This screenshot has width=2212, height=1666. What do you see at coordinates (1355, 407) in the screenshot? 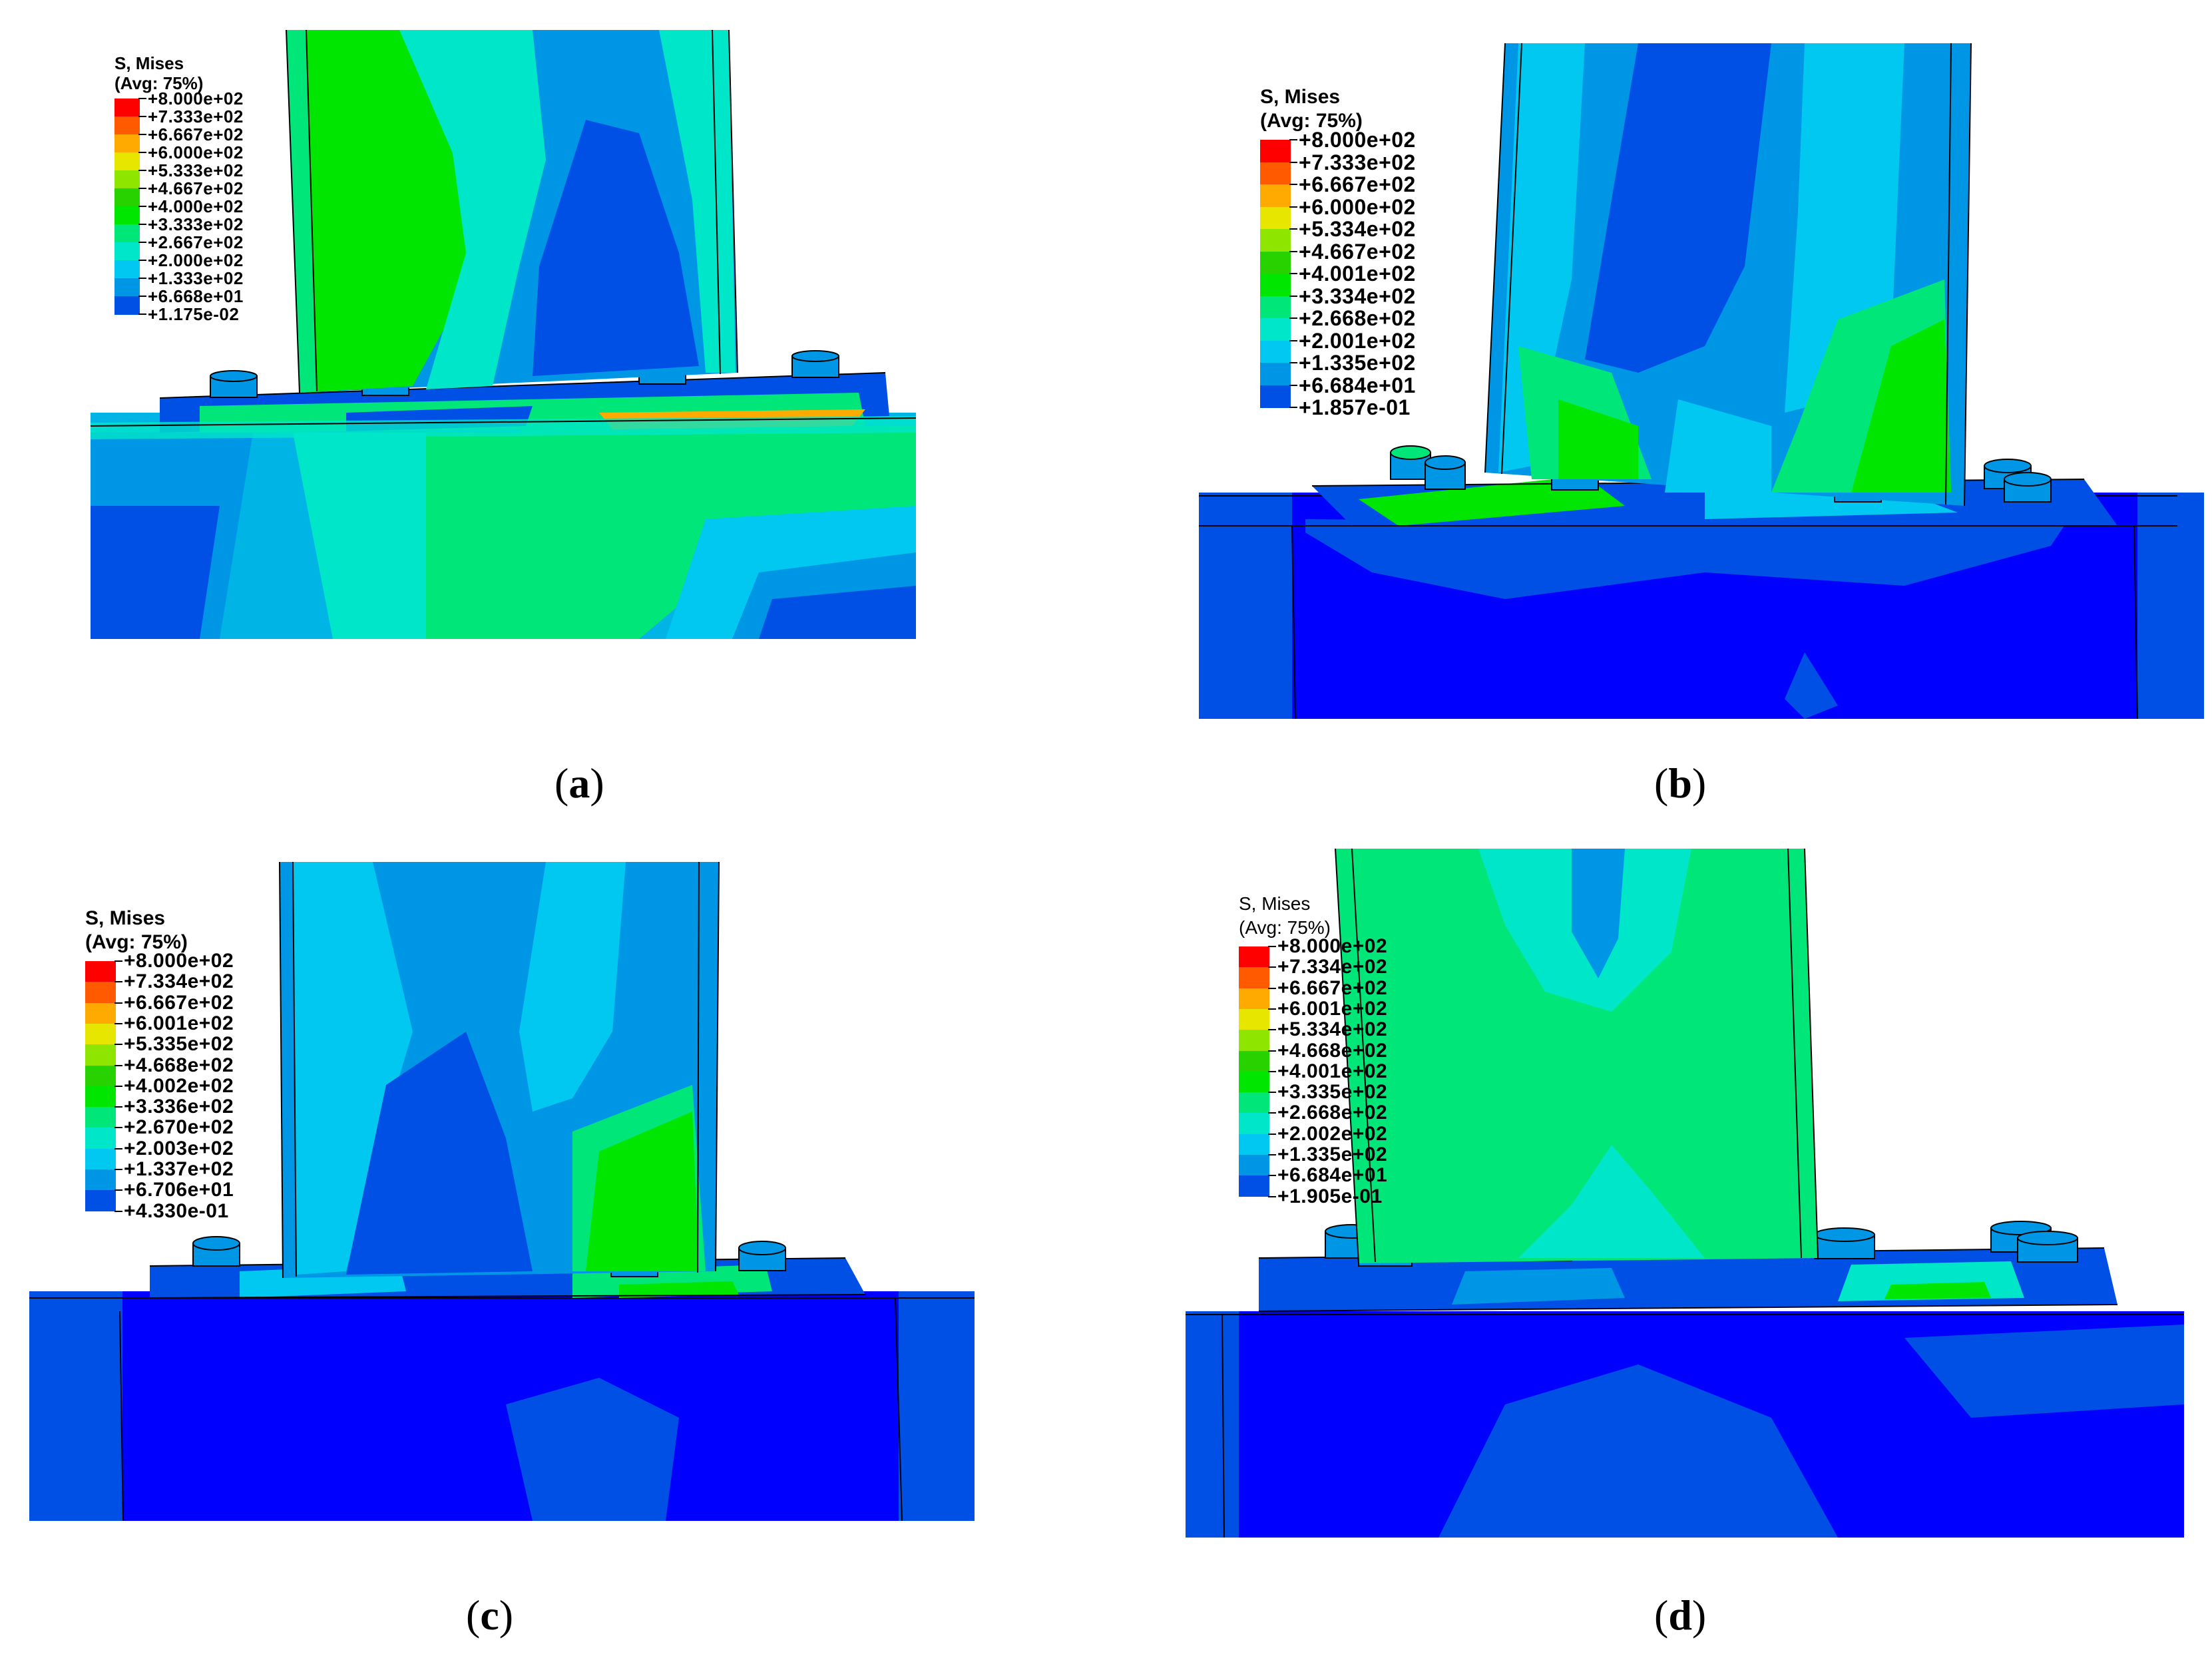
I see `legend-value: +1.857e-01` at bounding box center [1355, 407].